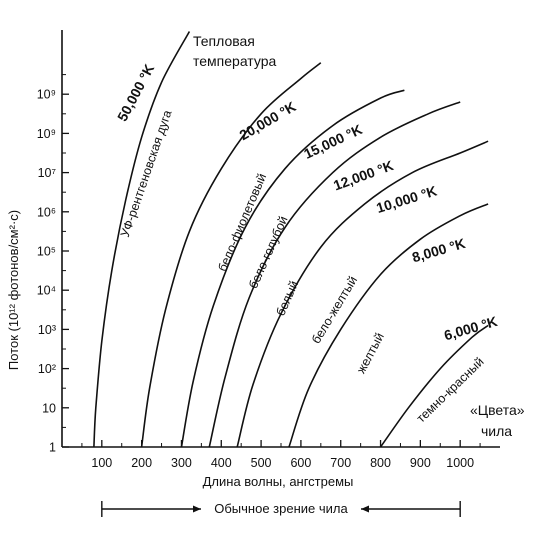 The height and width of the screenshot is (535, 539). Describe the element at coordinates (340, 463) in the screenshot. I see `x-tick-label: 700` at that location.